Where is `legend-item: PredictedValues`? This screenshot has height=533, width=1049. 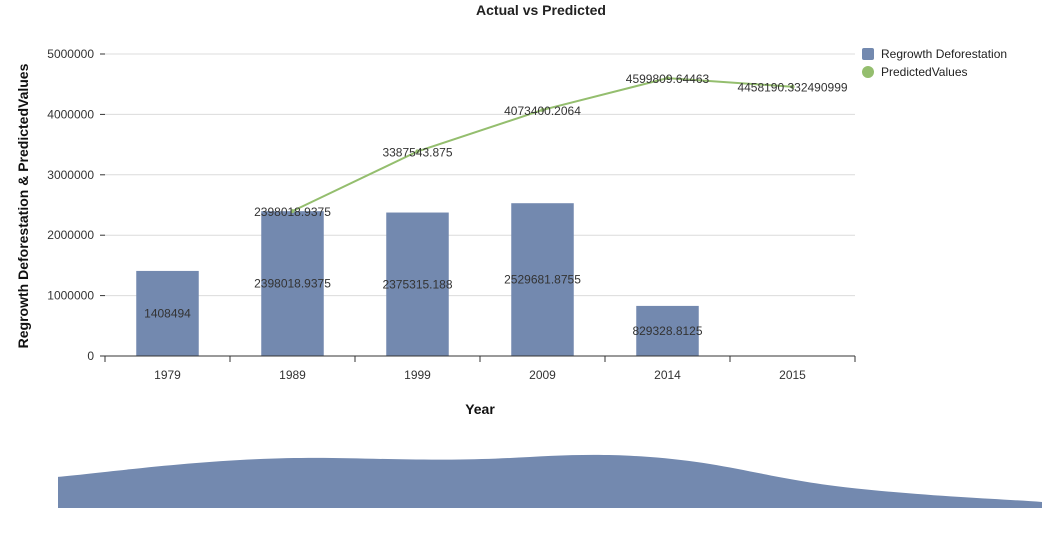 legend-item: PredictedValues is located at coordinates (915, 72).